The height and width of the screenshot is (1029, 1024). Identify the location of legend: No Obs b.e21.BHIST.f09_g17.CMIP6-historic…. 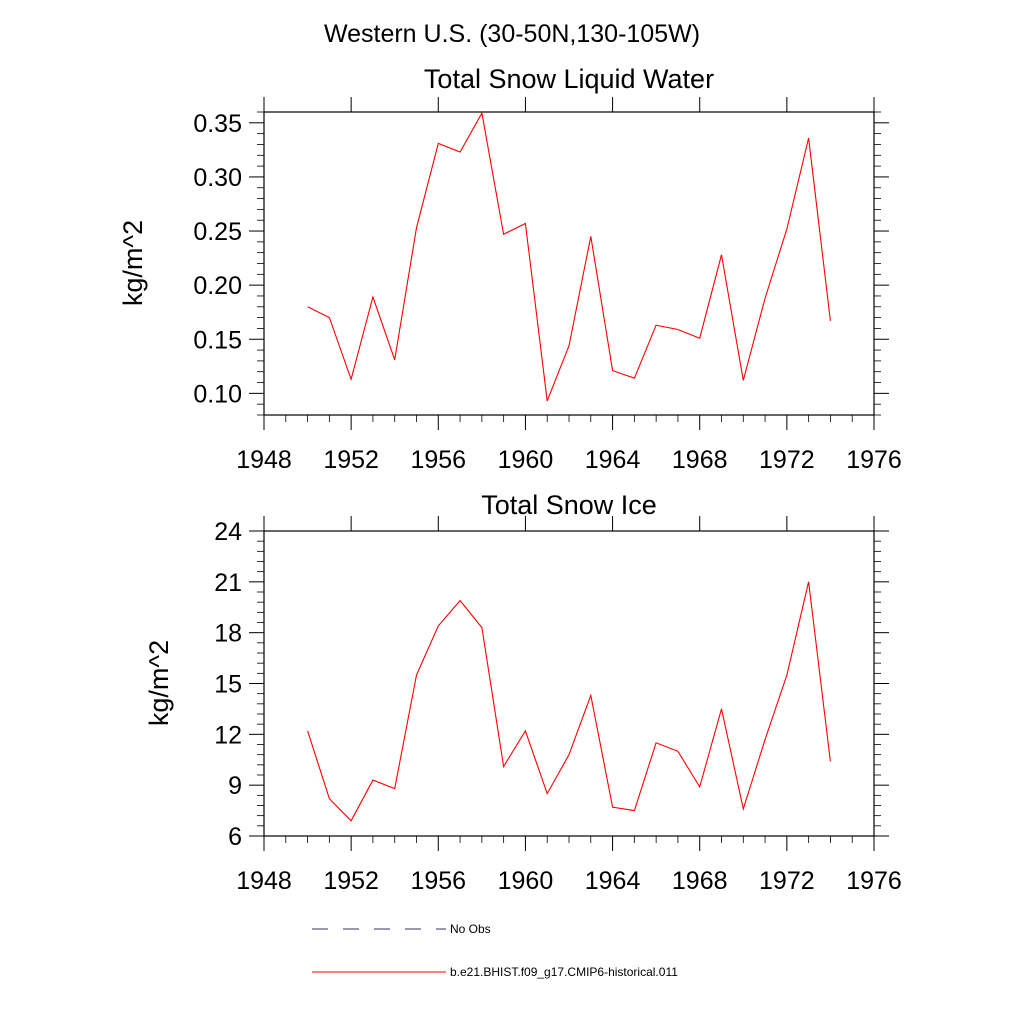
(495, 950).